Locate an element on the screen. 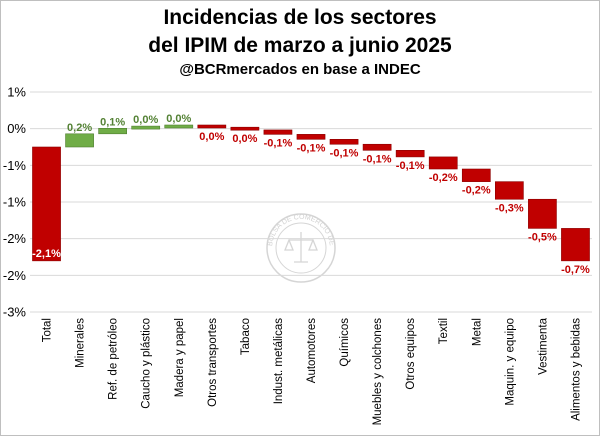 This screenshot has height=436, width=600. data-label: -0,3% is located at coordinates (509, 208).